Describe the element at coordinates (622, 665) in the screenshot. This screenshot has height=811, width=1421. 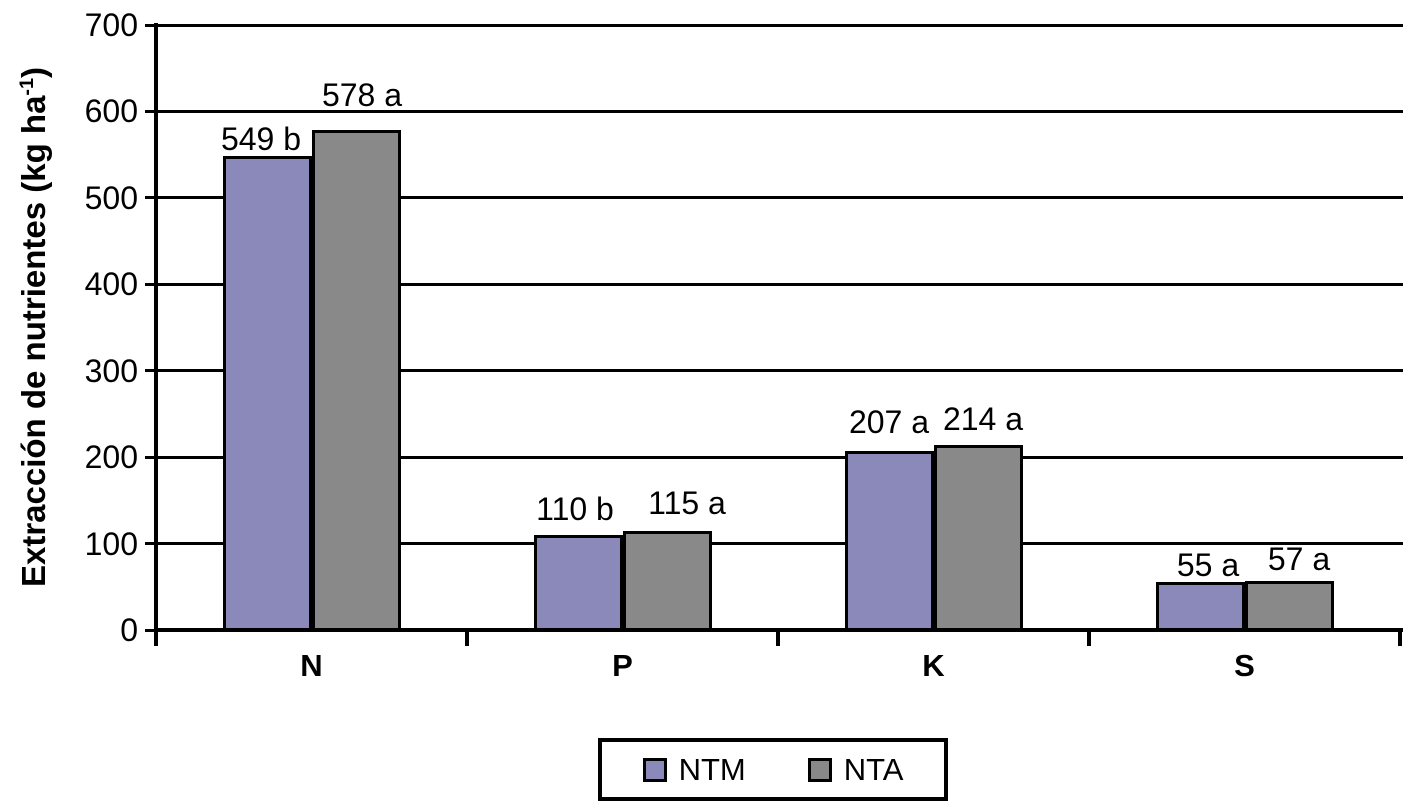
I see `x-category-label-p: P` at that location.